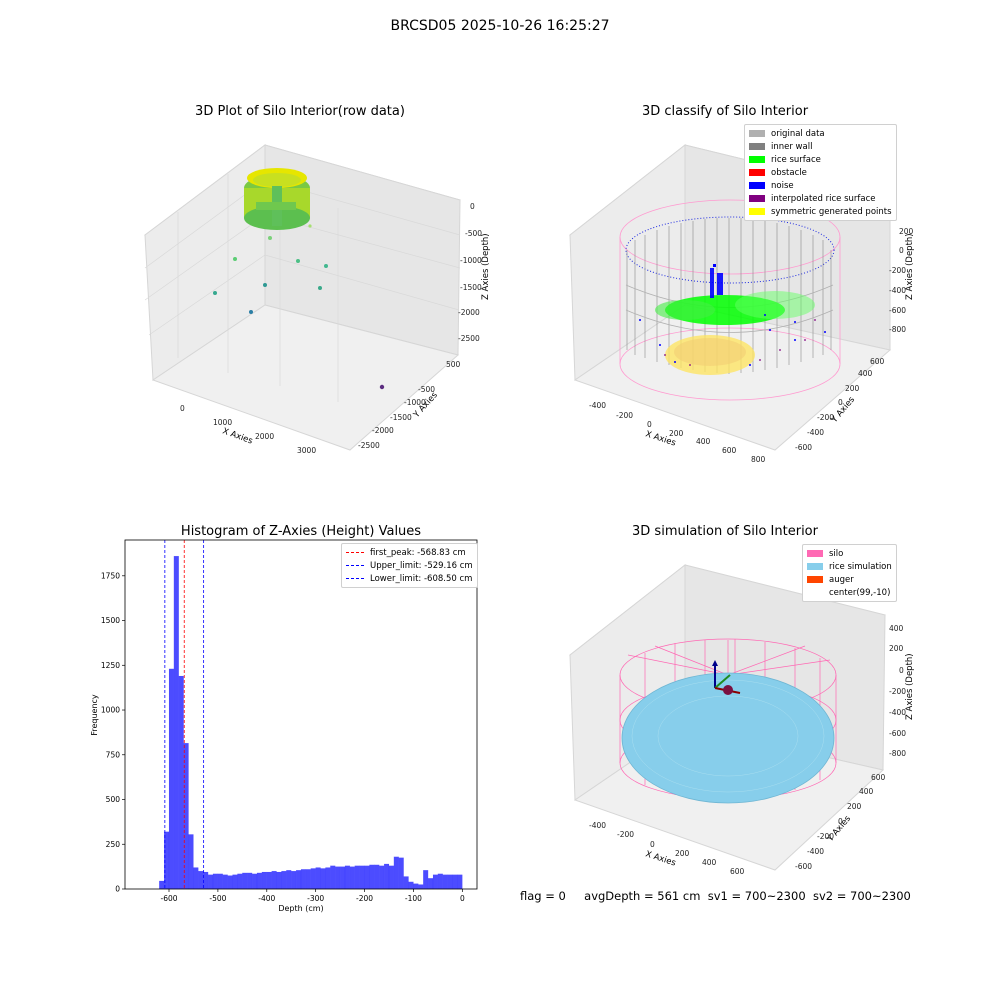 The image size is (1000, 1000). What do you see at coordinates (896, 628) in the screenshot?
I see `simulation-ztick: 400` at bounding box center [896, 628].